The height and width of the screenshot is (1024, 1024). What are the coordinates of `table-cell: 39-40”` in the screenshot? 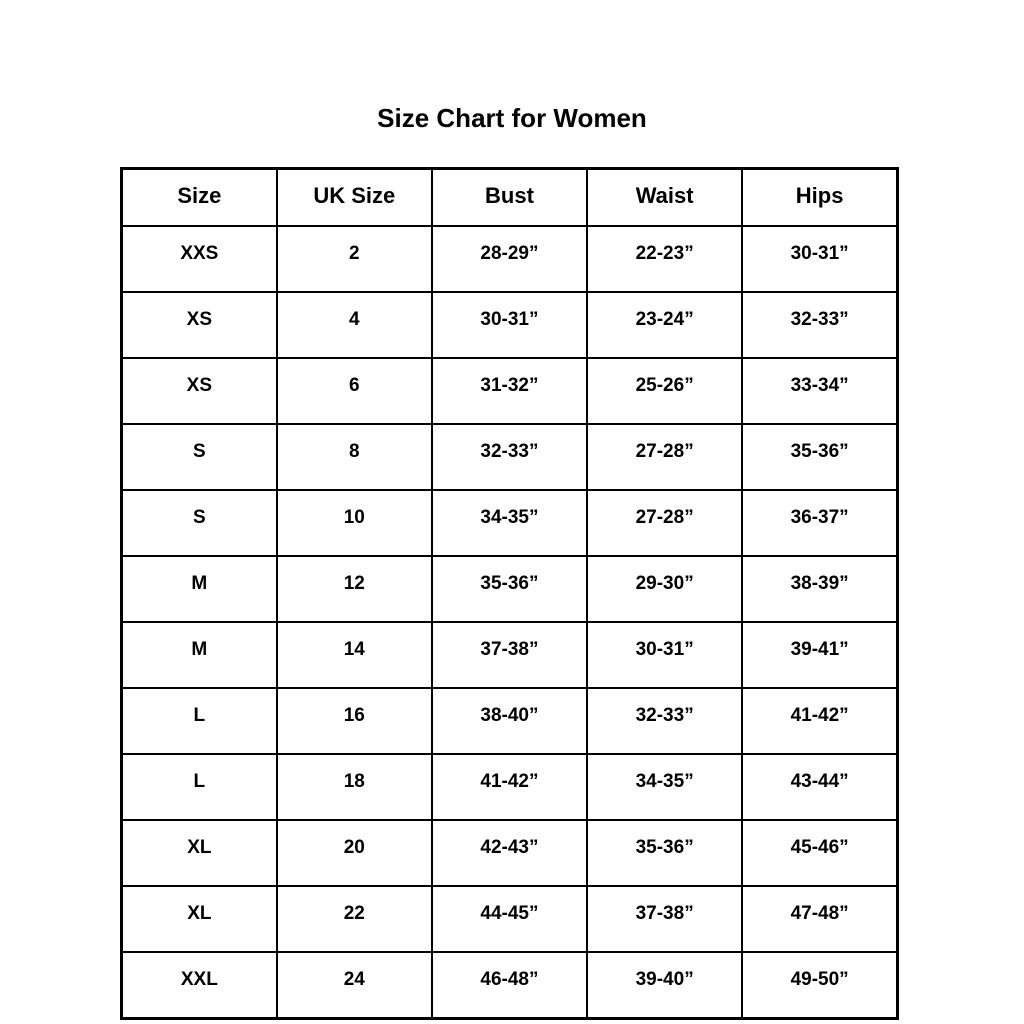 It's located at (665, 985).